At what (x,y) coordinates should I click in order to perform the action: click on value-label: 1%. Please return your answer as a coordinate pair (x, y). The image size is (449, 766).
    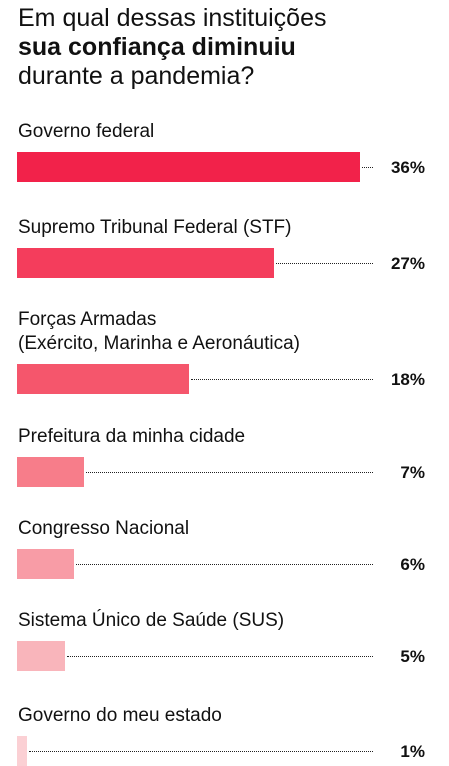
    Looking at the image, I should click on (412, 751).